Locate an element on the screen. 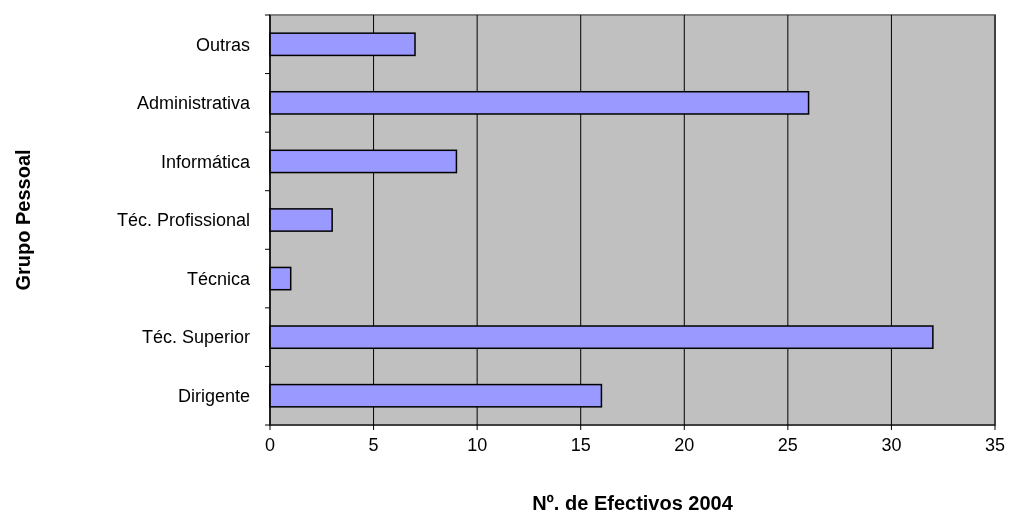 This screenshot has width=1013, height=520. y-tick-label: Informática is located at coordinates (205, 161).